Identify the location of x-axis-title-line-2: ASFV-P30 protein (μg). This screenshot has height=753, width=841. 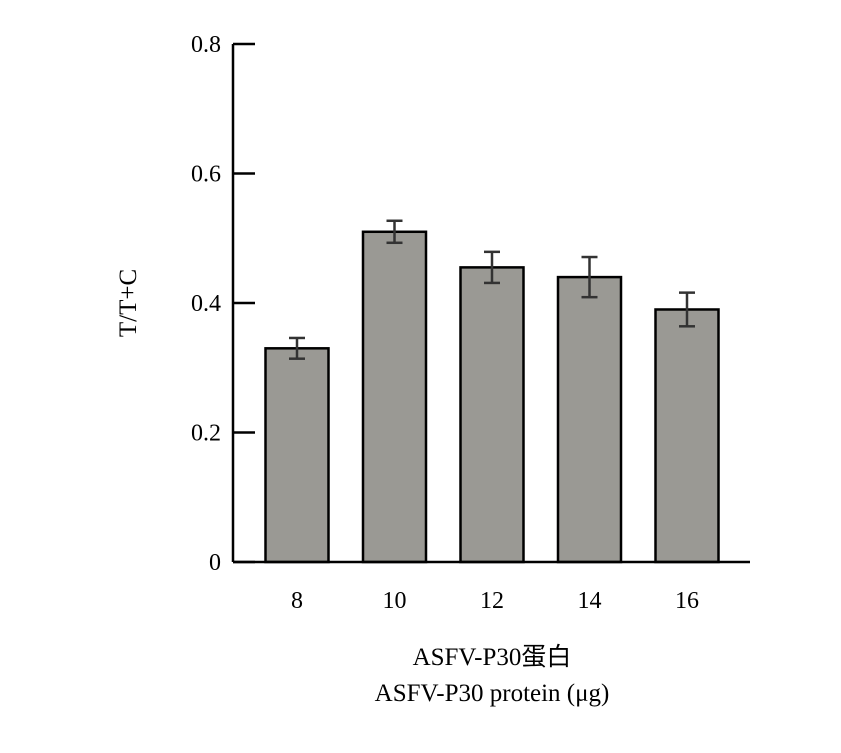
(492, 693).